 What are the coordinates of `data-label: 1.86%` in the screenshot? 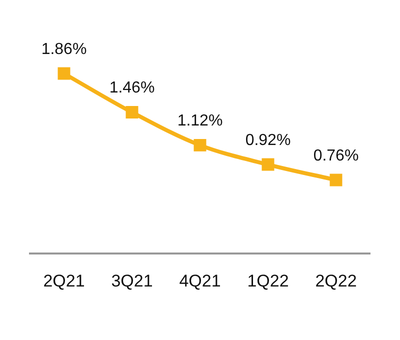 It's located at (64, 49).